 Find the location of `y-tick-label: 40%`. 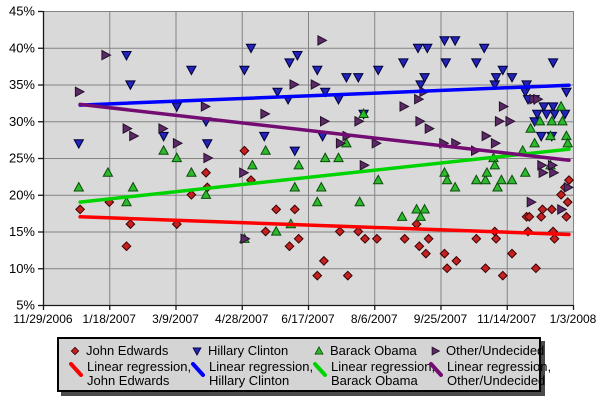

y-tick-label: 40% is located at coordinates (22, 47).